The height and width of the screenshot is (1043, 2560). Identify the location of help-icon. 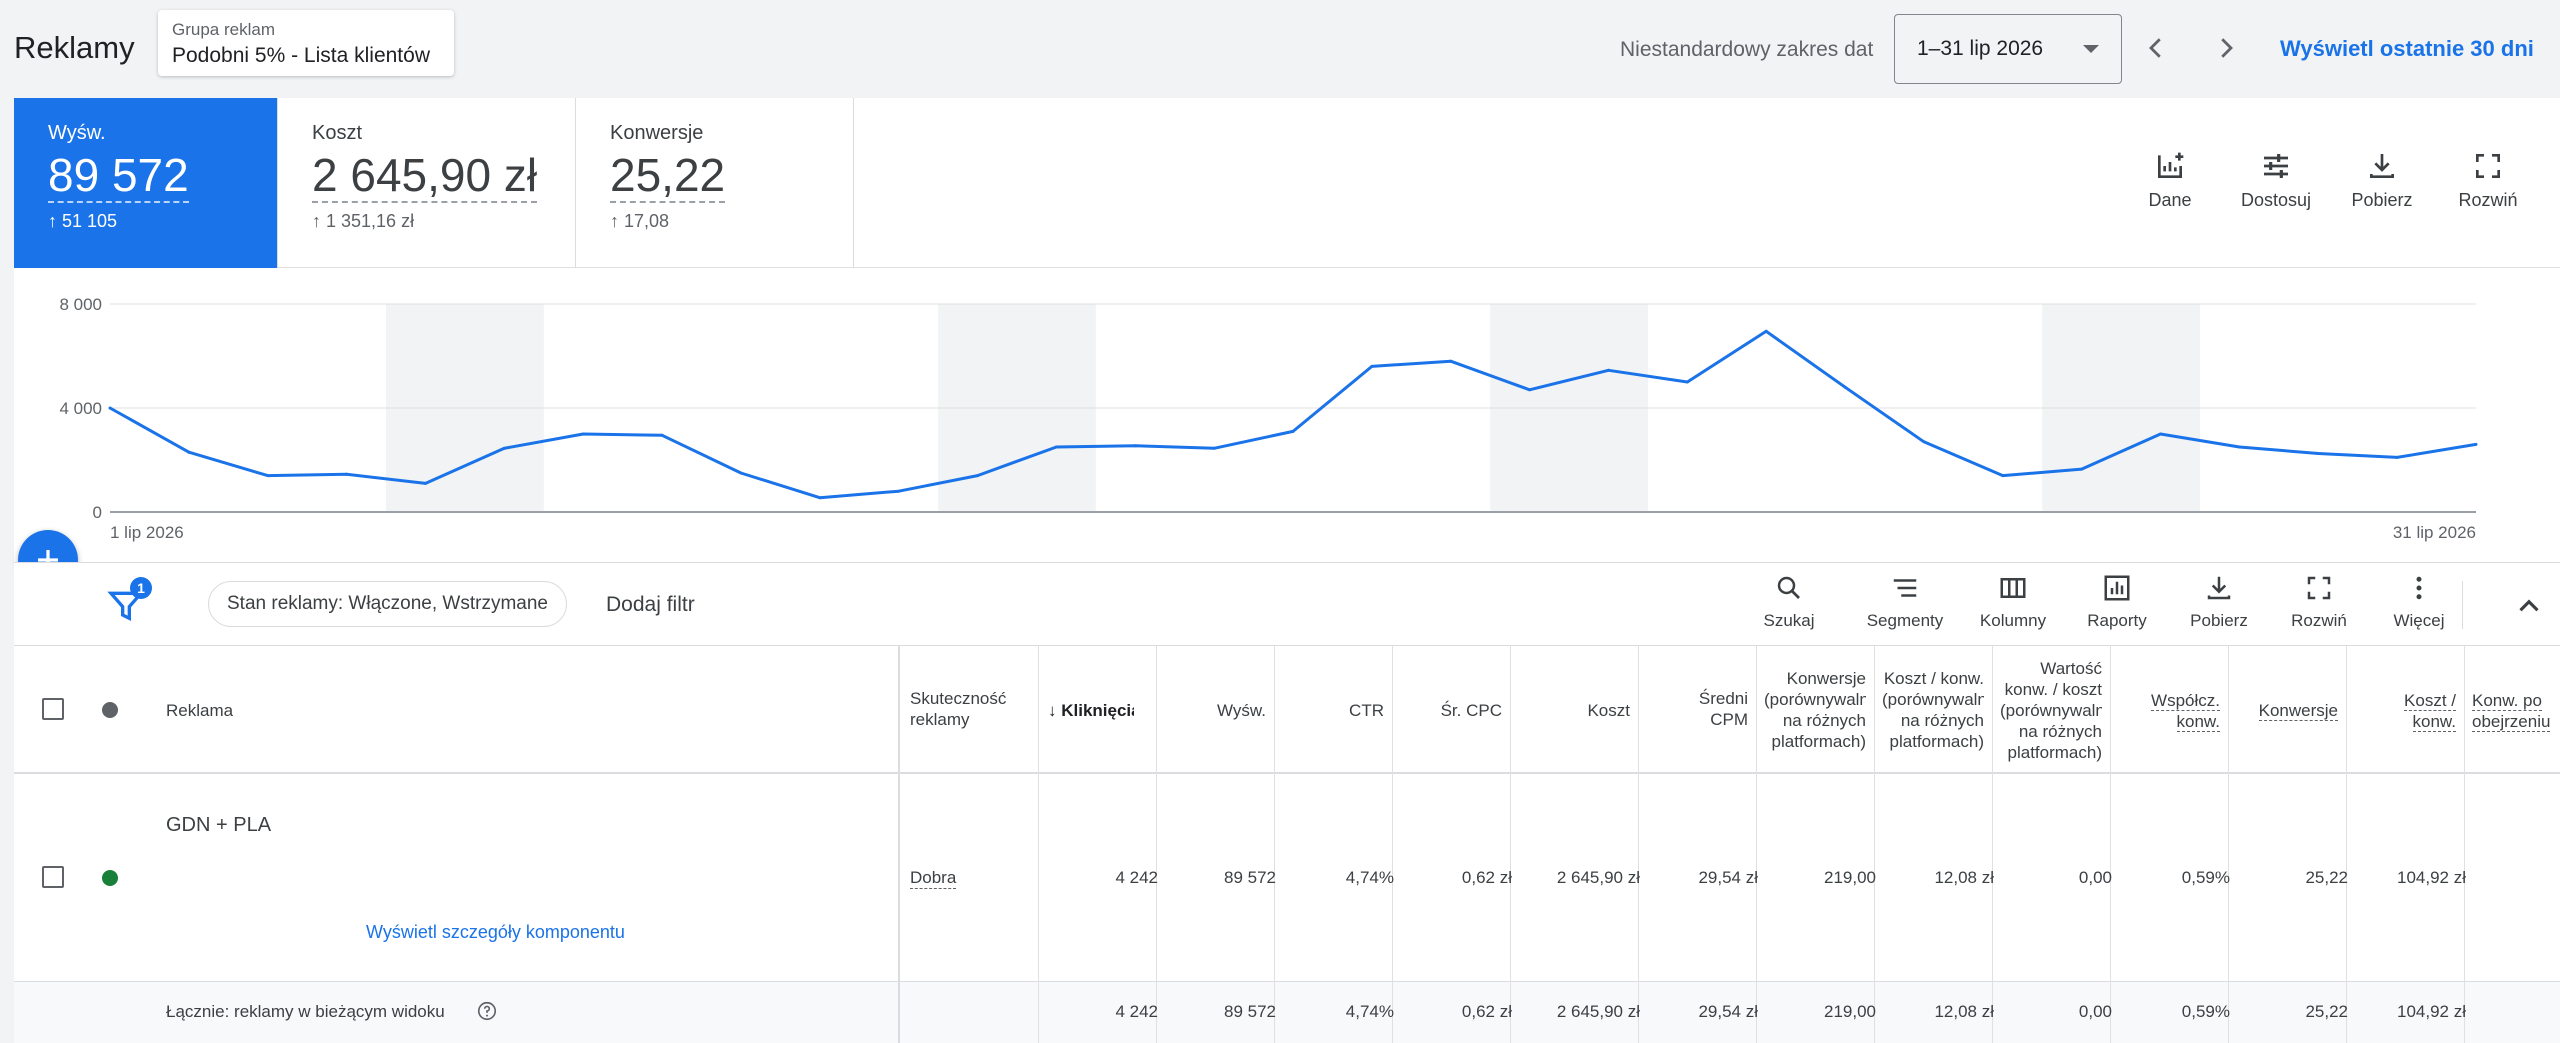
(487, 1011).